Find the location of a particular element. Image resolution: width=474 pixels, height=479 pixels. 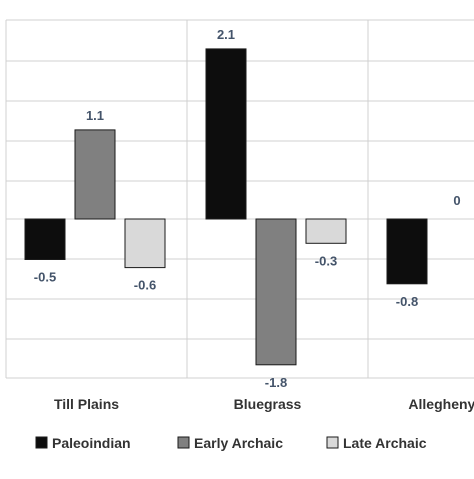

category-labels: Till Plains Bluegrass Allegheny P is located at coordinates (264, 404).